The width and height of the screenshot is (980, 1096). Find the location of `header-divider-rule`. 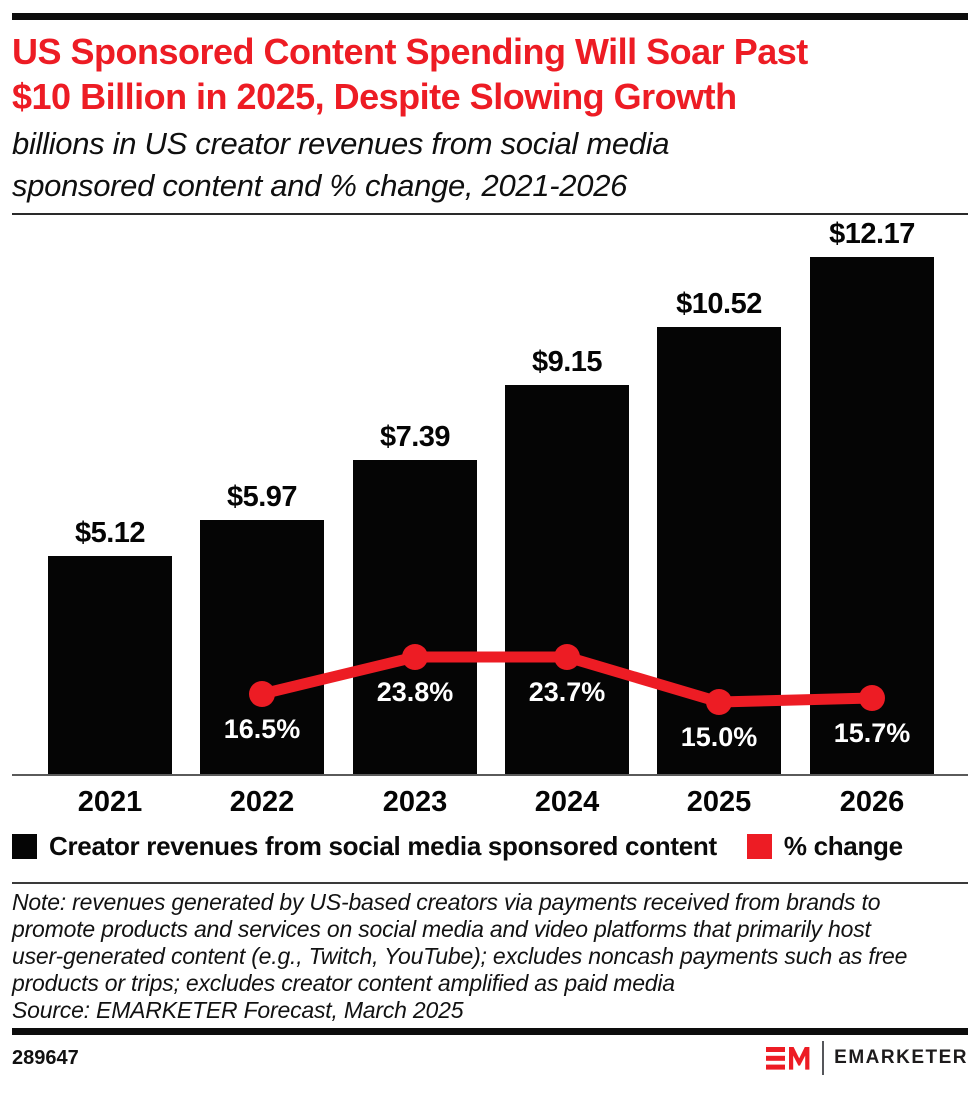

header-divider-rule is located at coordinates (490, 214).